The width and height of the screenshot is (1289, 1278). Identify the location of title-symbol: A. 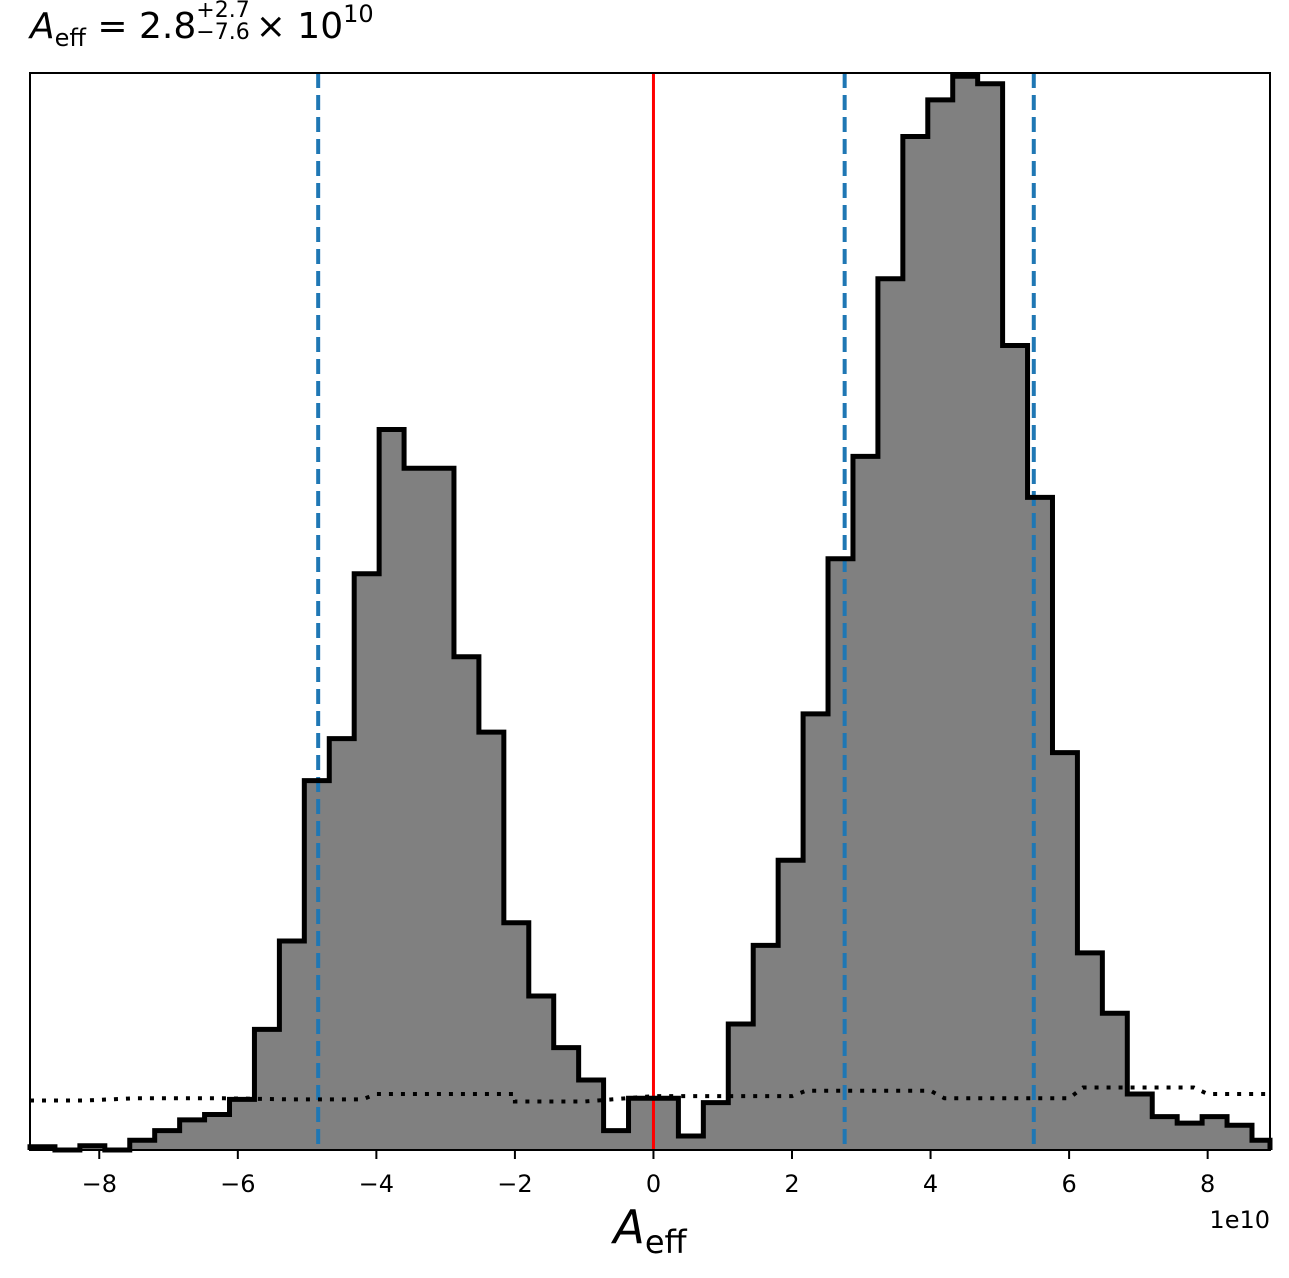
(42, 26).